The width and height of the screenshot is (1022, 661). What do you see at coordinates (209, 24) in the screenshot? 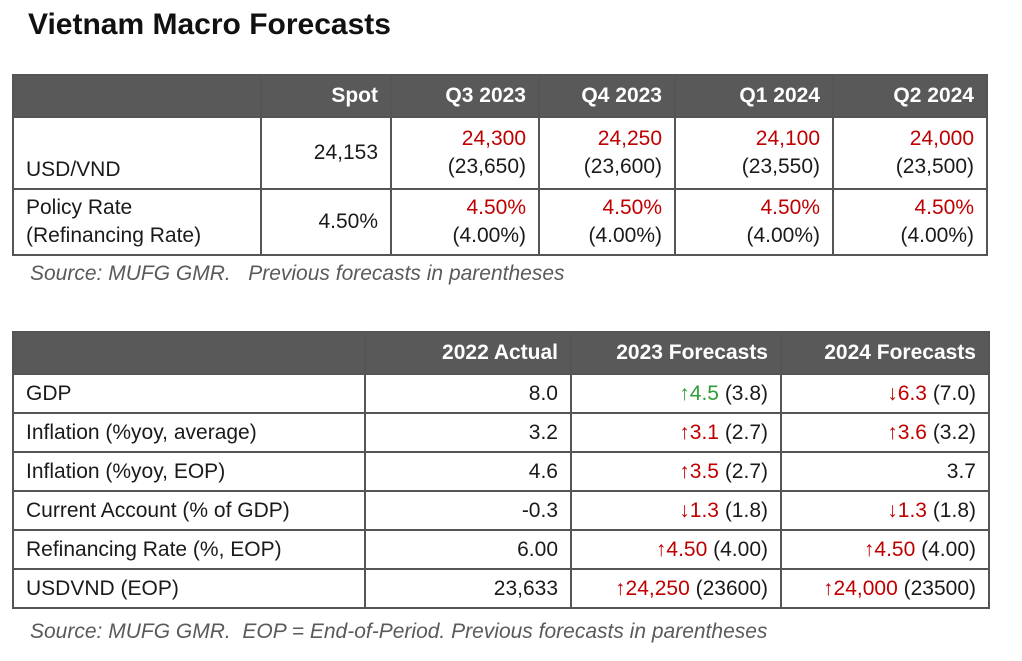
I see `page-title: Vietnam Macro Forecasts` at bounding box center [209, 24].